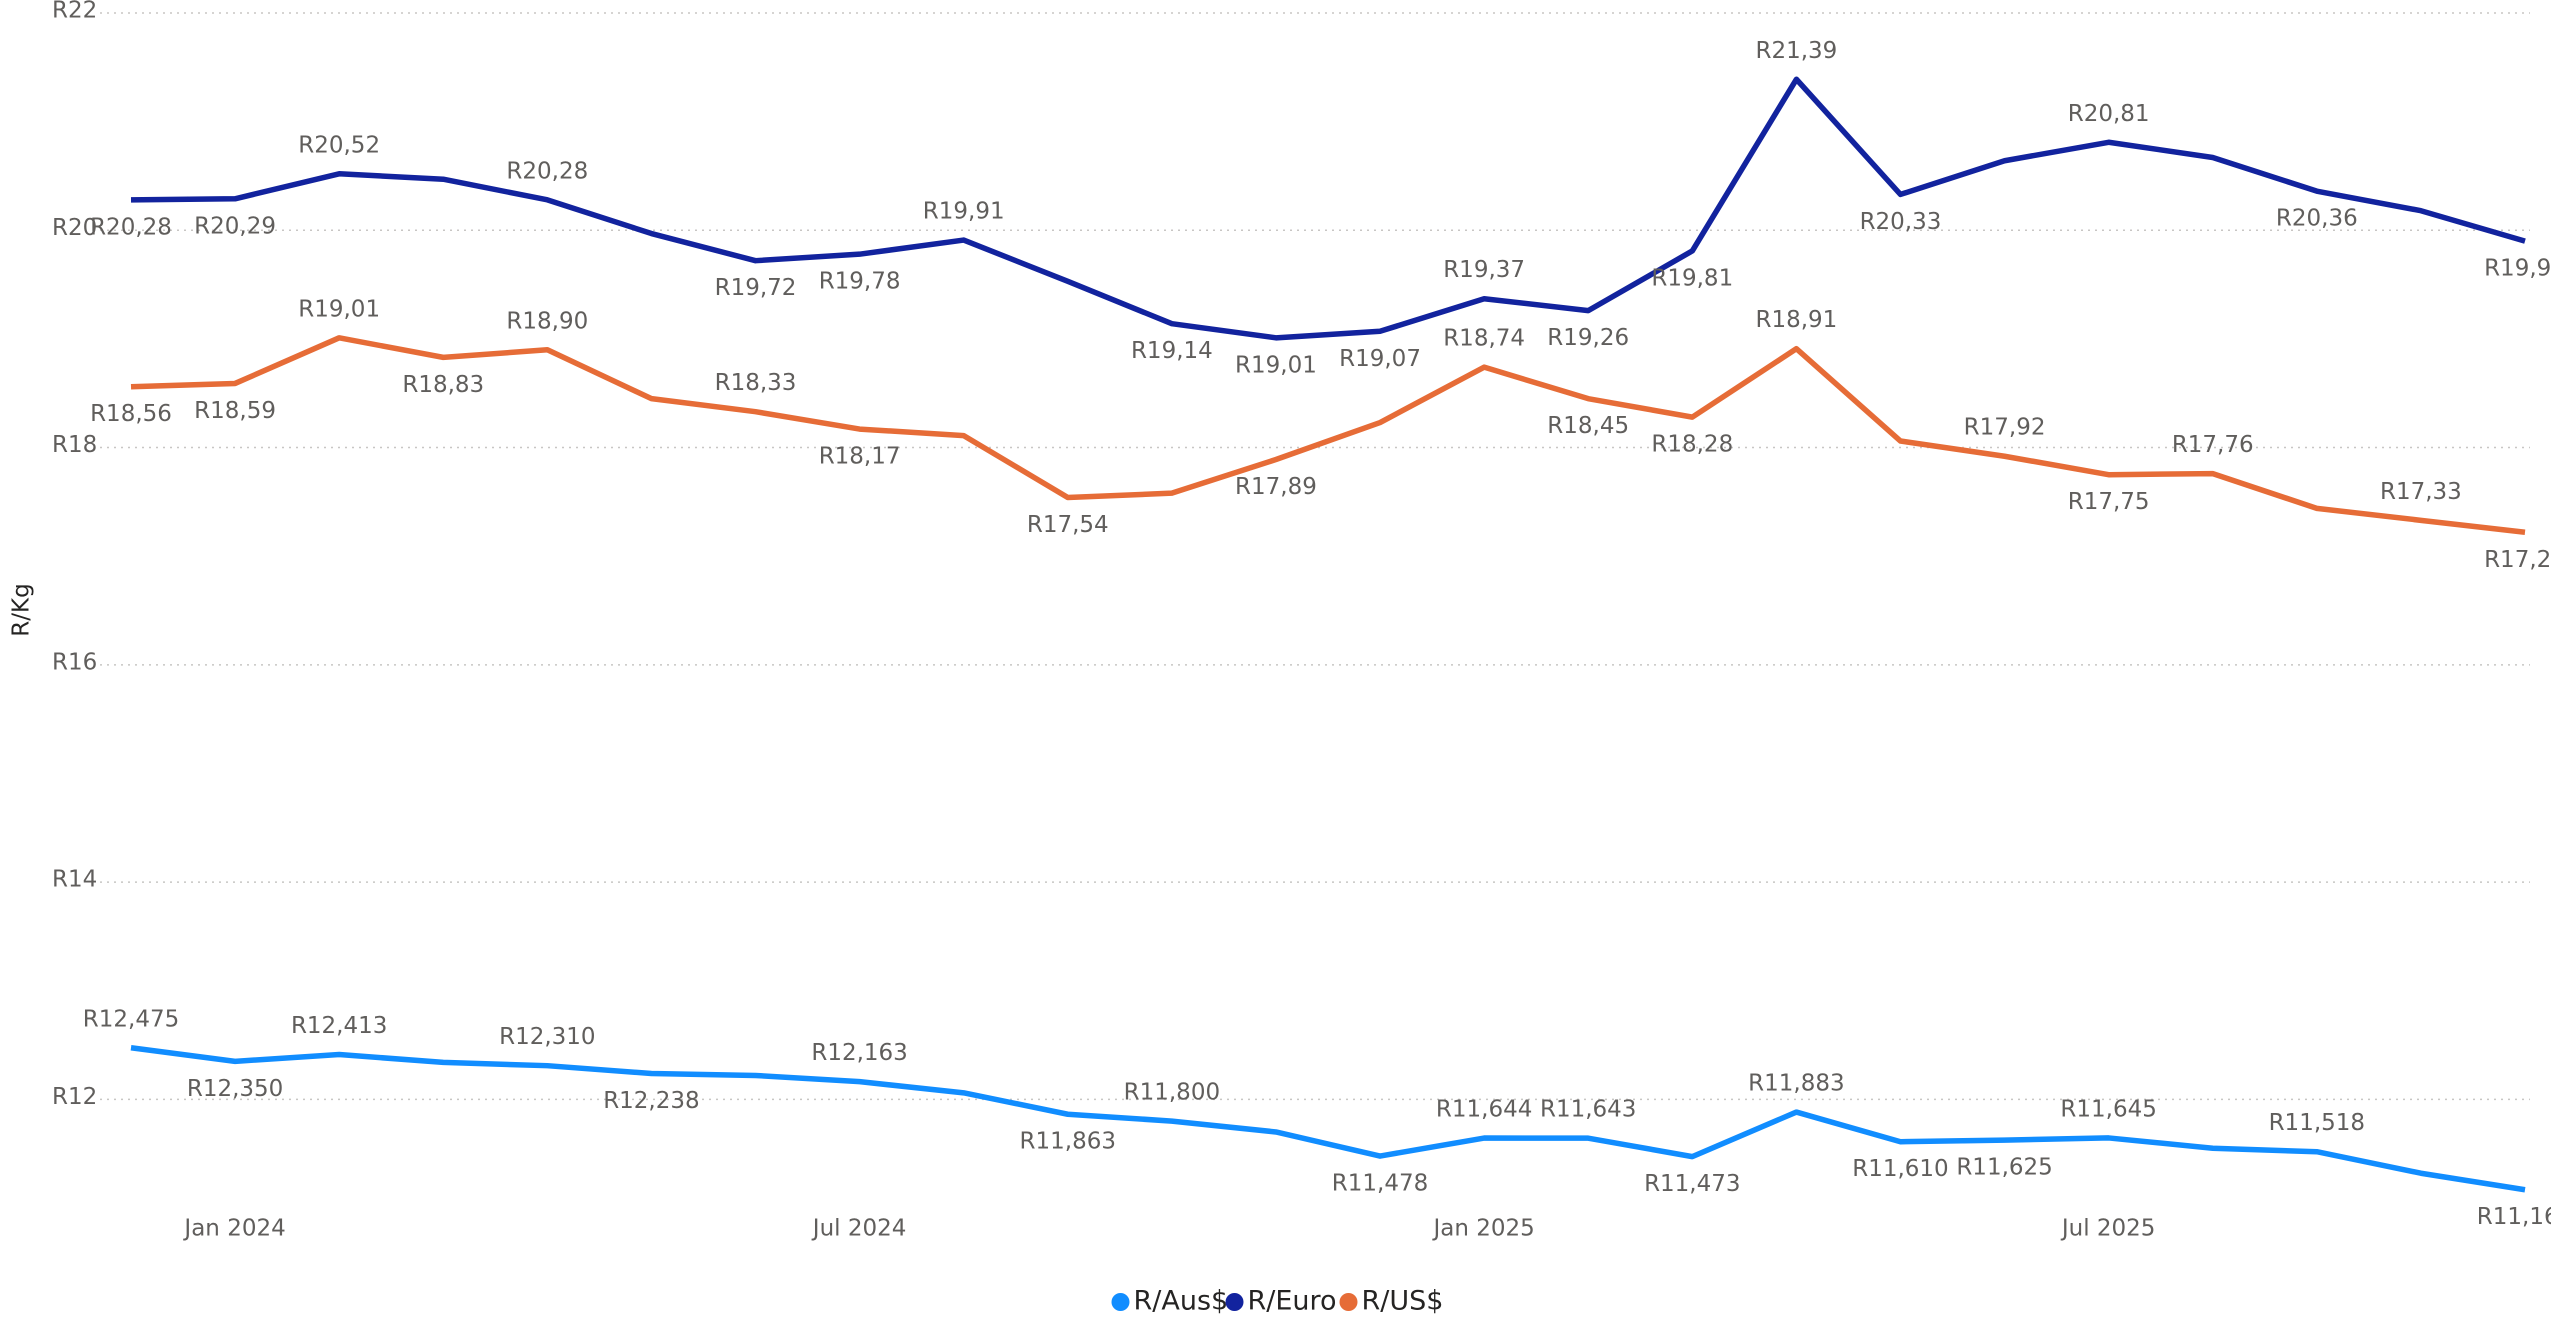  Describe the element at coordinates (1900, 1169) in the screenshot. I see `data-label: R11,610` at that location.